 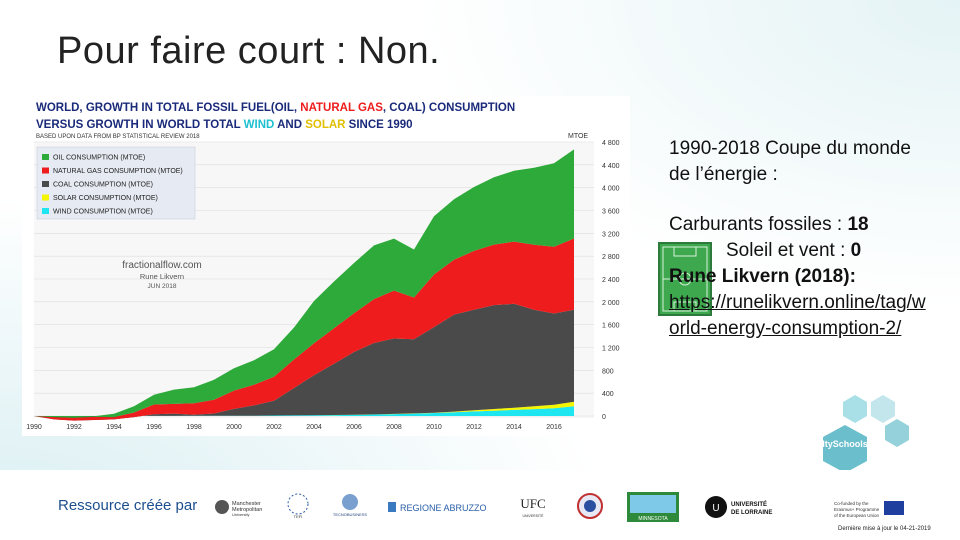 What do you see at coordinates (611, 189) in the screenshot?
I see `y-tick-label: 4 000` at bounding box center [611, 189].